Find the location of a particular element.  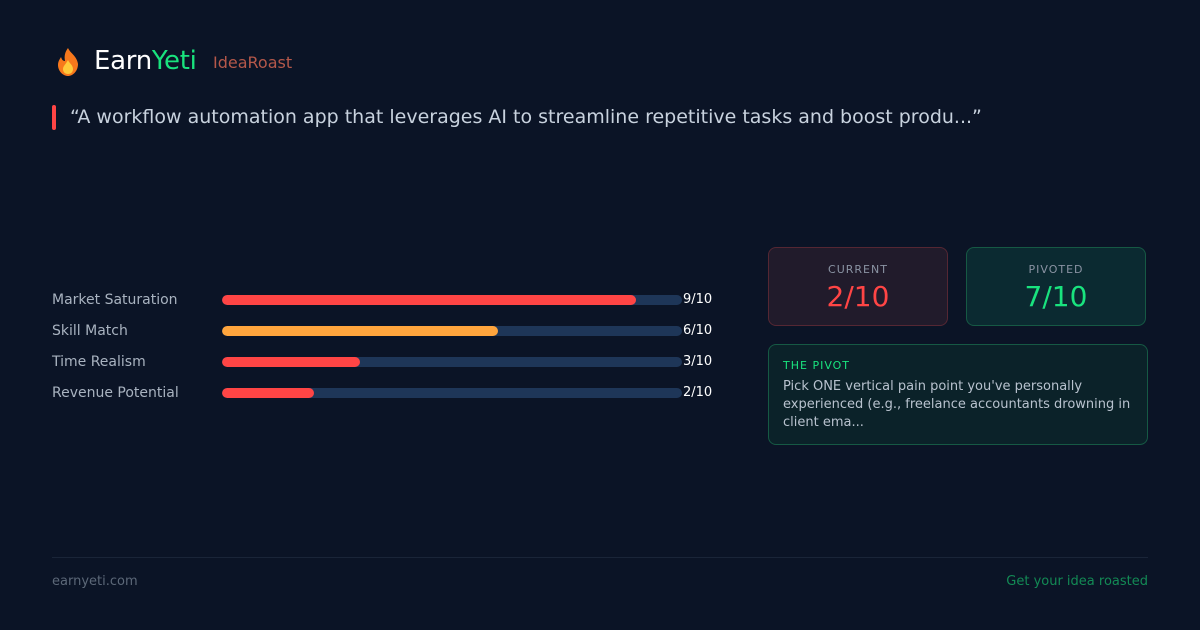

metric-label: Revenue Potential is located at coordinates (115, 393).